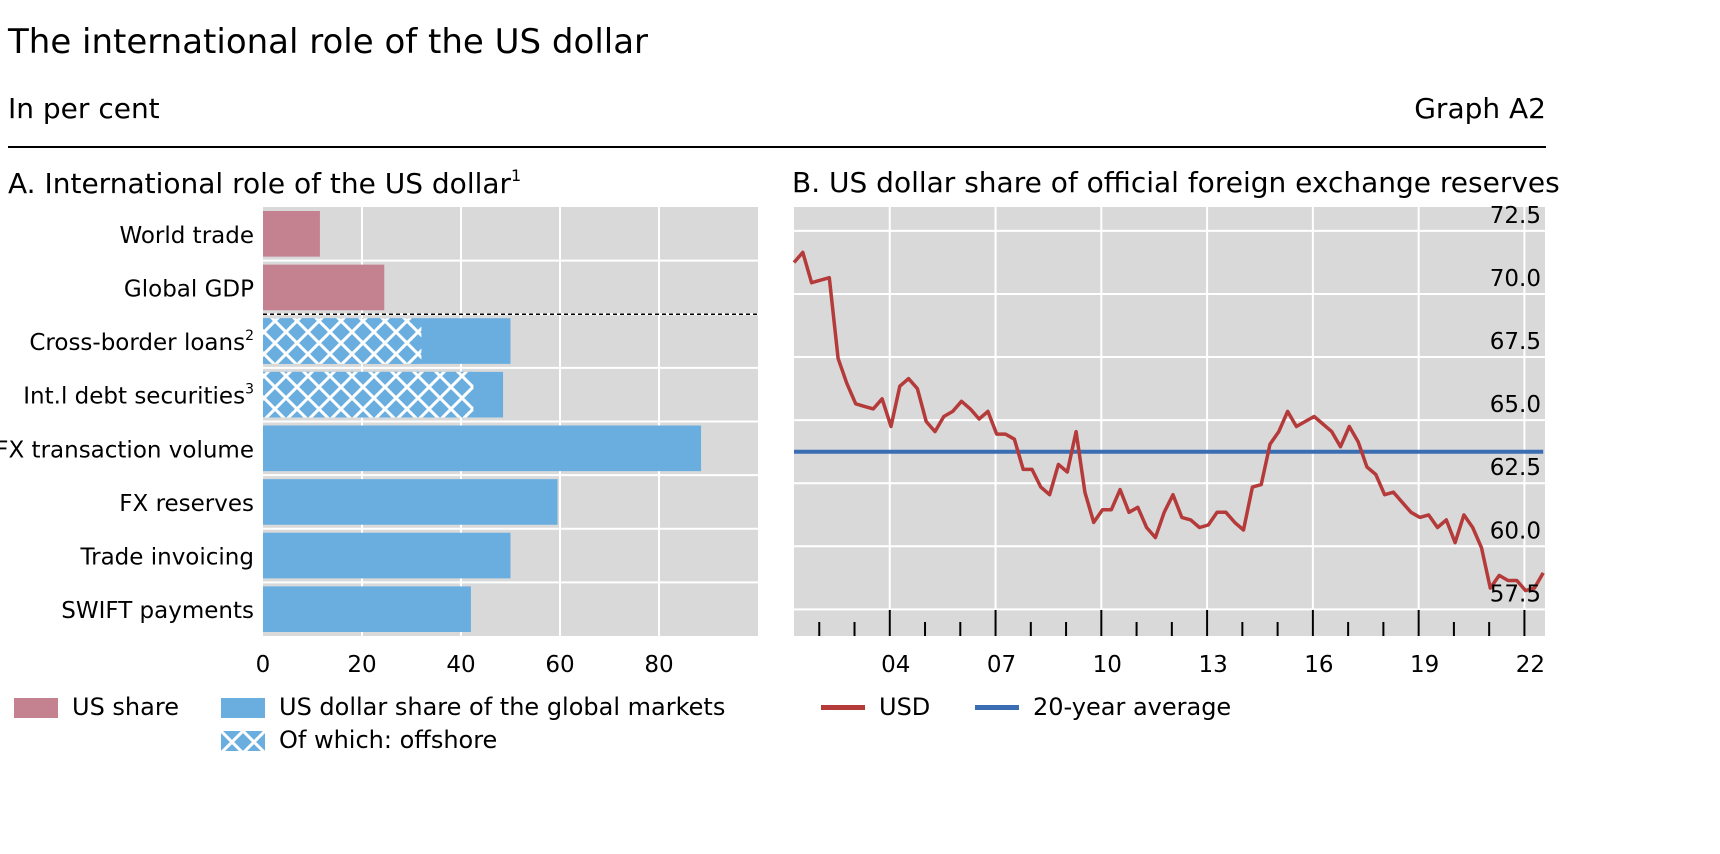 The width and height of the screenshot is (1720, 854). I want to click on category-label: Int.l debt securities3, so click(138, 396).